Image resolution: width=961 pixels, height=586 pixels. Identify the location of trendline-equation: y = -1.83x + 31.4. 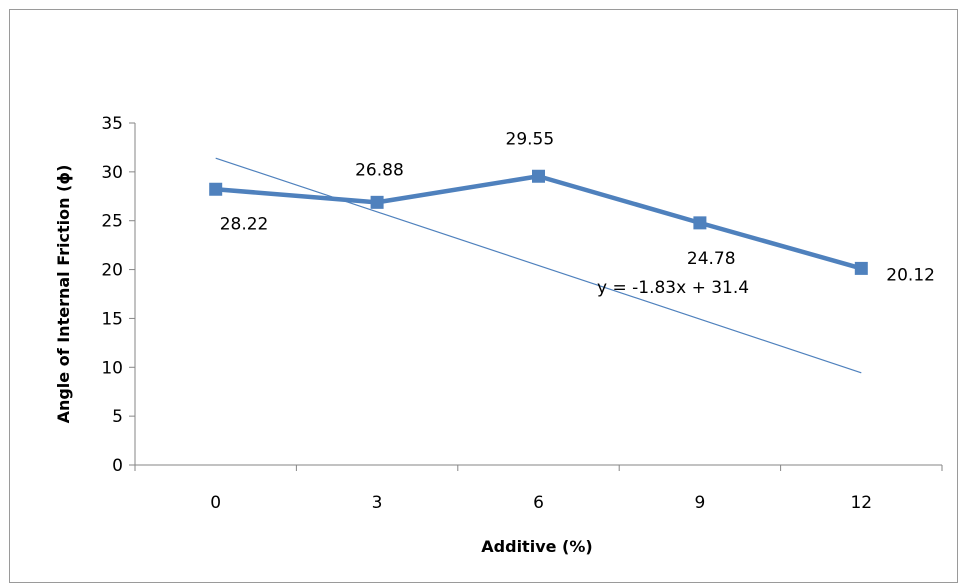
(673, 288).